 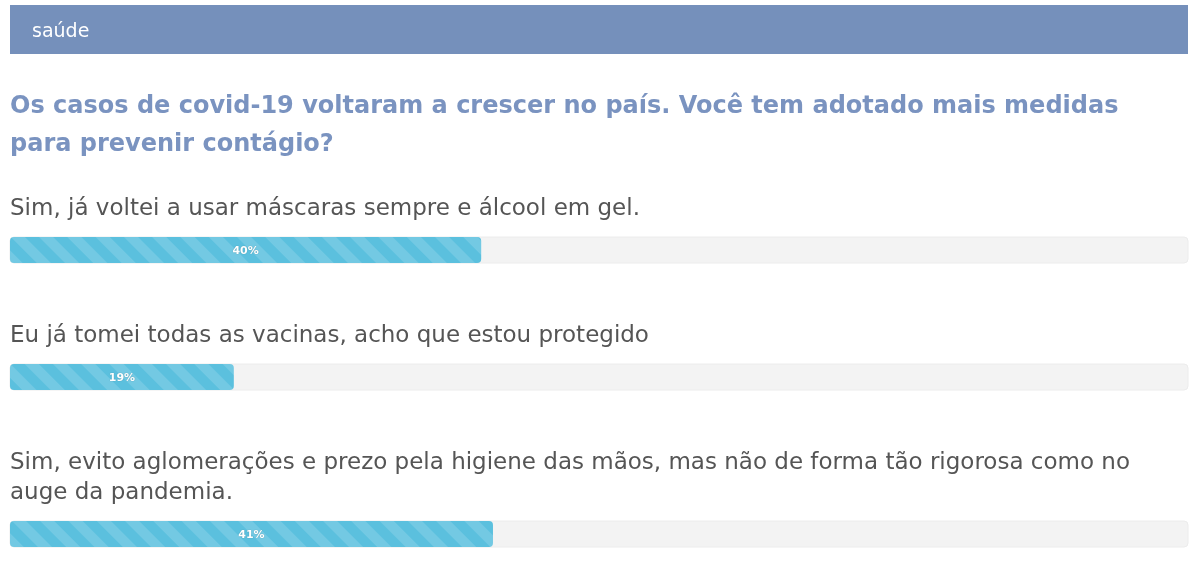 I want to click on data-label: 19%, so click(x=122, y=377).